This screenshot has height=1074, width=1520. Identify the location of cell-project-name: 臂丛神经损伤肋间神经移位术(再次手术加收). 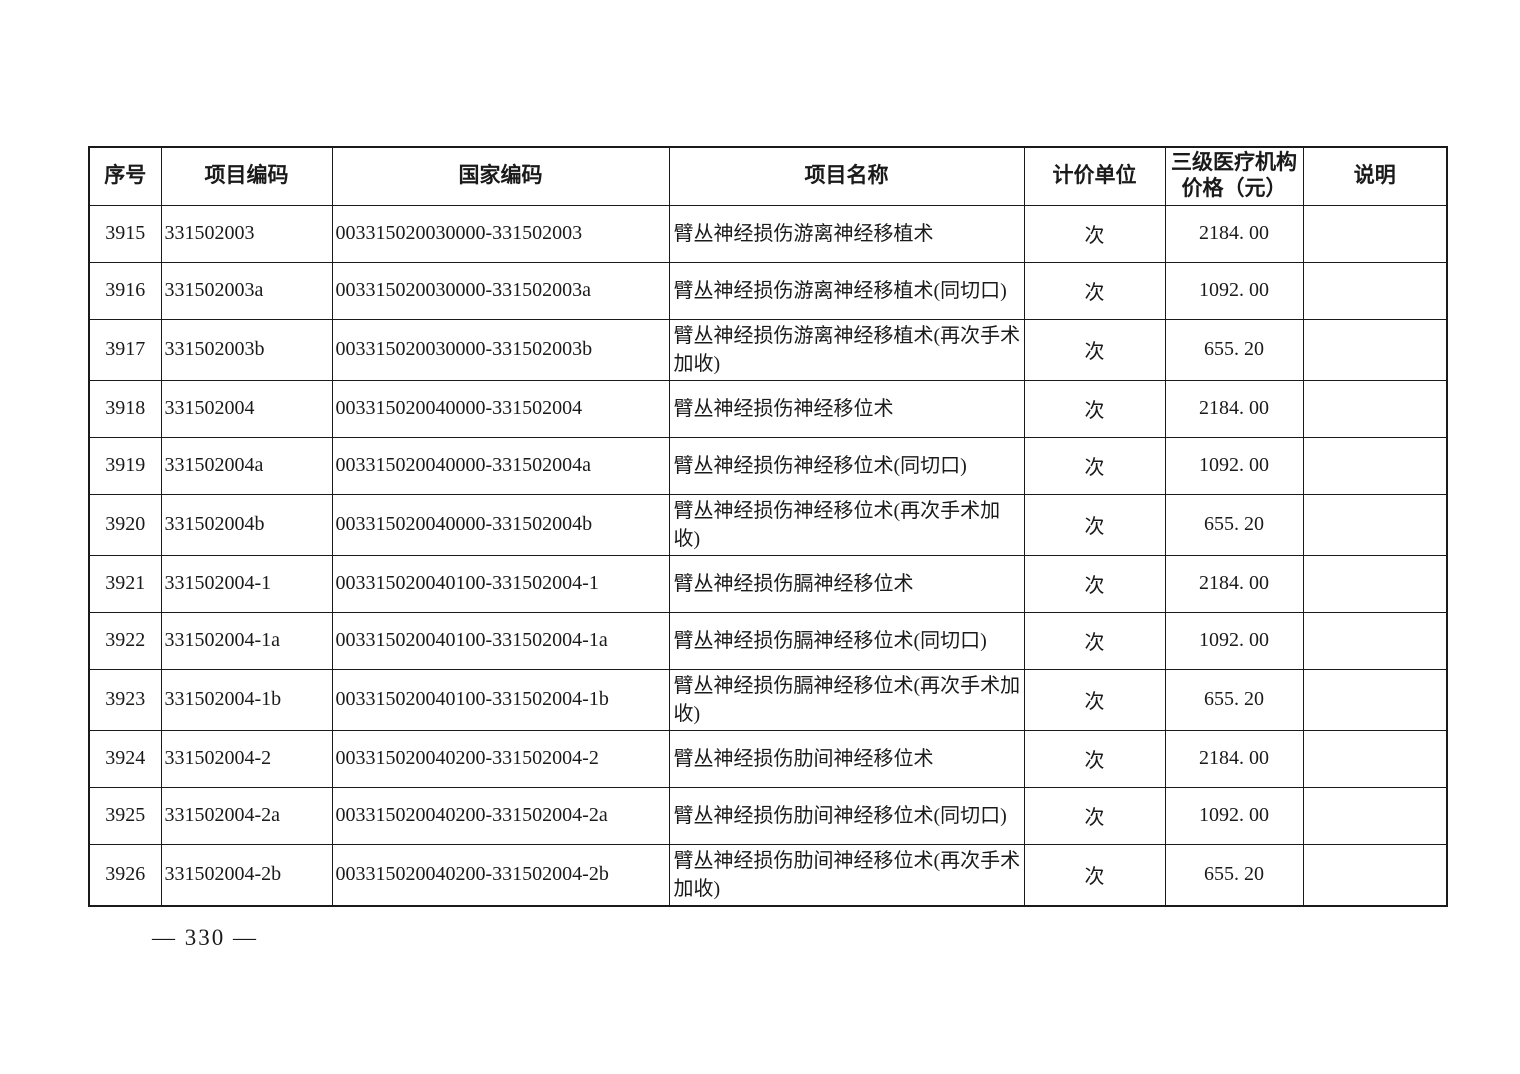
(846, 874).